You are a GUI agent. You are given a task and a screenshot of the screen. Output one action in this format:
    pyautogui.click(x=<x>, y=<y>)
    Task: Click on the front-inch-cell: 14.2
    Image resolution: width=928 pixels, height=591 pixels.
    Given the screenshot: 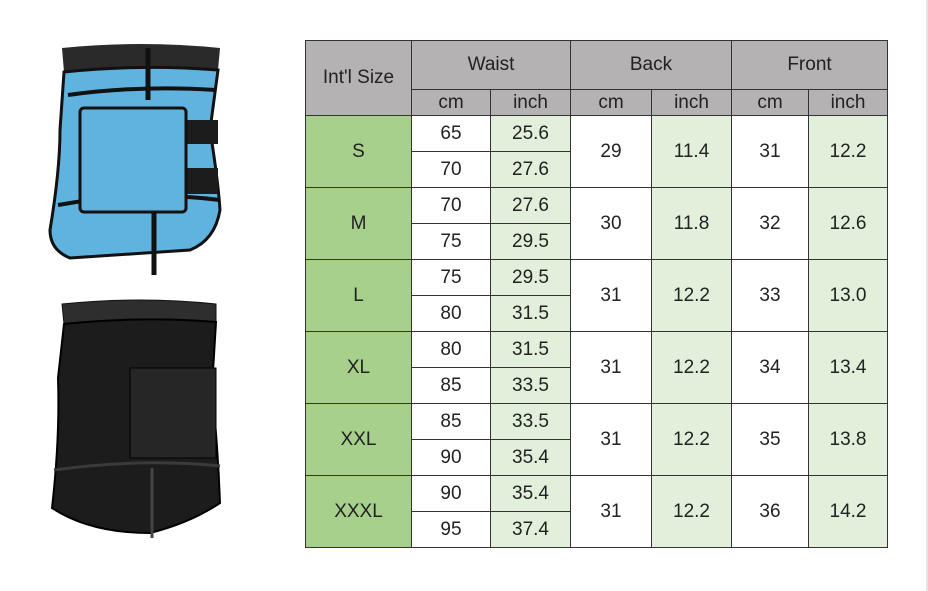 What is the action you would take?
    pyautogui.click(x=848, y=511)
    